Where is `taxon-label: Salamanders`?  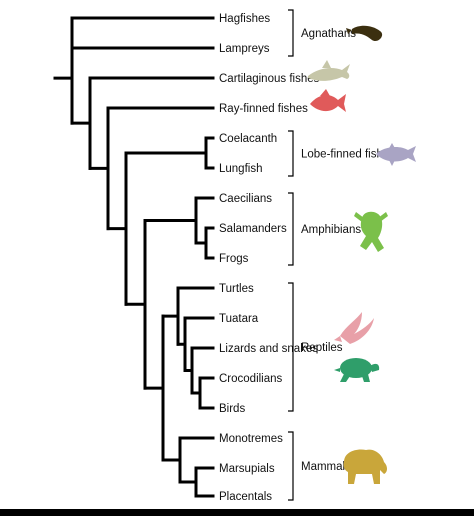 taxon-label: Salamanders is located at coordinates (253, 229).